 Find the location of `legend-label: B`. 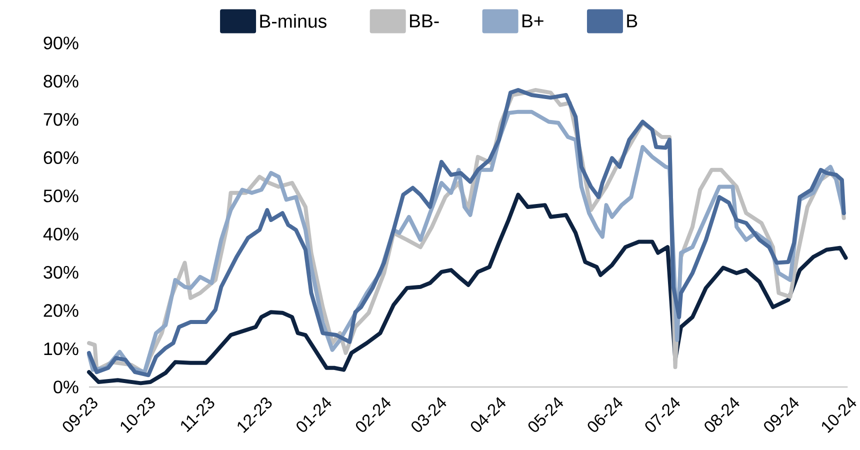

legend-label: B is located at coordinates (632, 21).